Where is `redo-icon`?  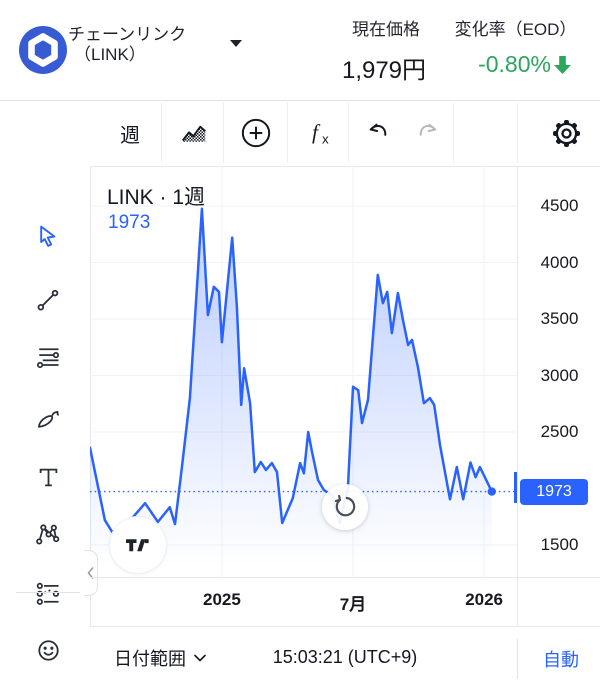
redo-icon is located at coordinates (427, 133).